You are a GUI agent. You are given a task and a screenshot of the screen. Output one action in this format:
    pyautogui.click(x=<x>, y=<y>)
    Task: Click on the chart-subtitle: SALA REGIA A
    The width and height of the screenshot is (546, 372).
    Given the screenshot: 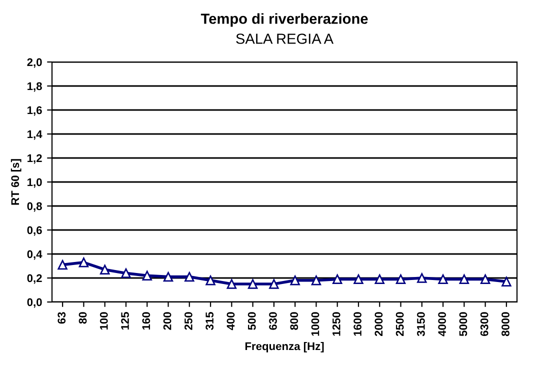 What is the action you would take?
    pyautogui.click(x=285, y=39)
    